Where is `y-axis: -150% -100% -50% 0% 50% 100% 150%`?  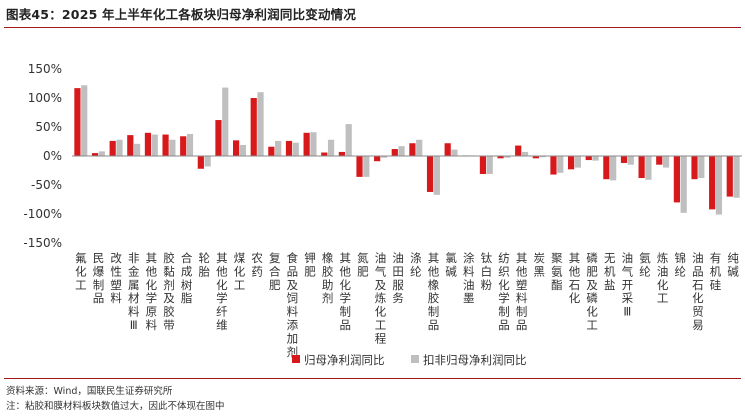 y-axis: -150% -100% -50% 0% 50% 100% 150% is located at coordinates (42, 156).